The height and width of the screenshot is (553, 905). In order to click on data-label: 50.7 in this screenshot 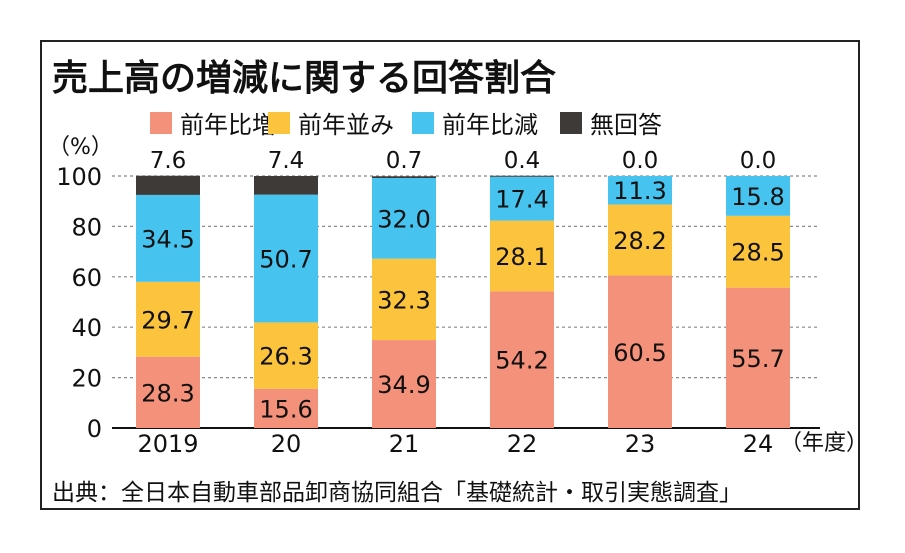, I will do `click(285, 260)`.